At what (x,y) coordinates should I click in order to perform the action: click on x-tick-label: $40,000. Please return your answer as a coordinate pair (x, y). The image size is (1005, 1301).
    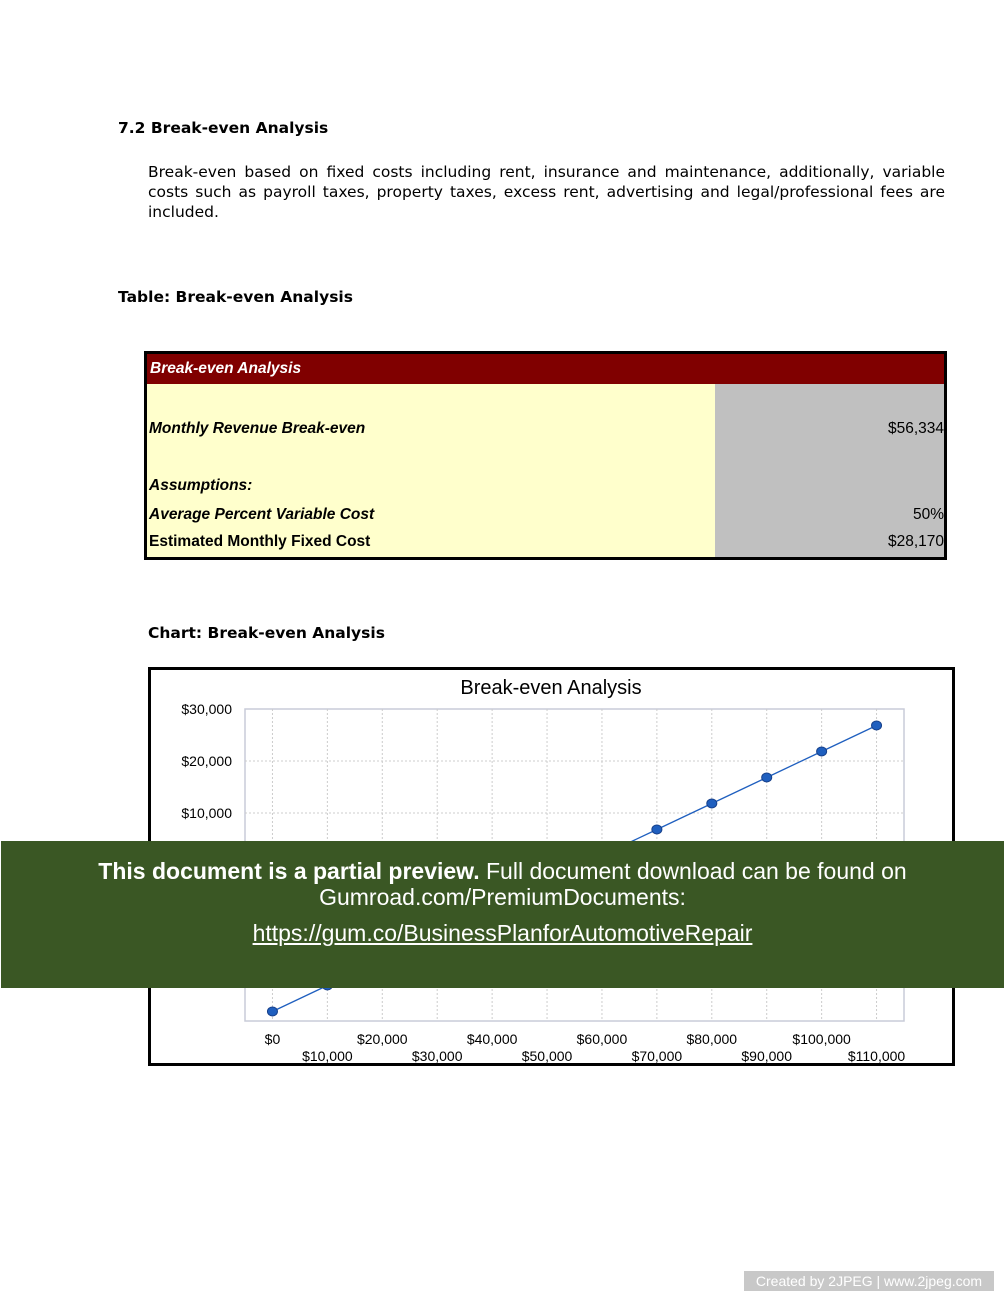
    Looking at the image, I should click on (492, 1039).